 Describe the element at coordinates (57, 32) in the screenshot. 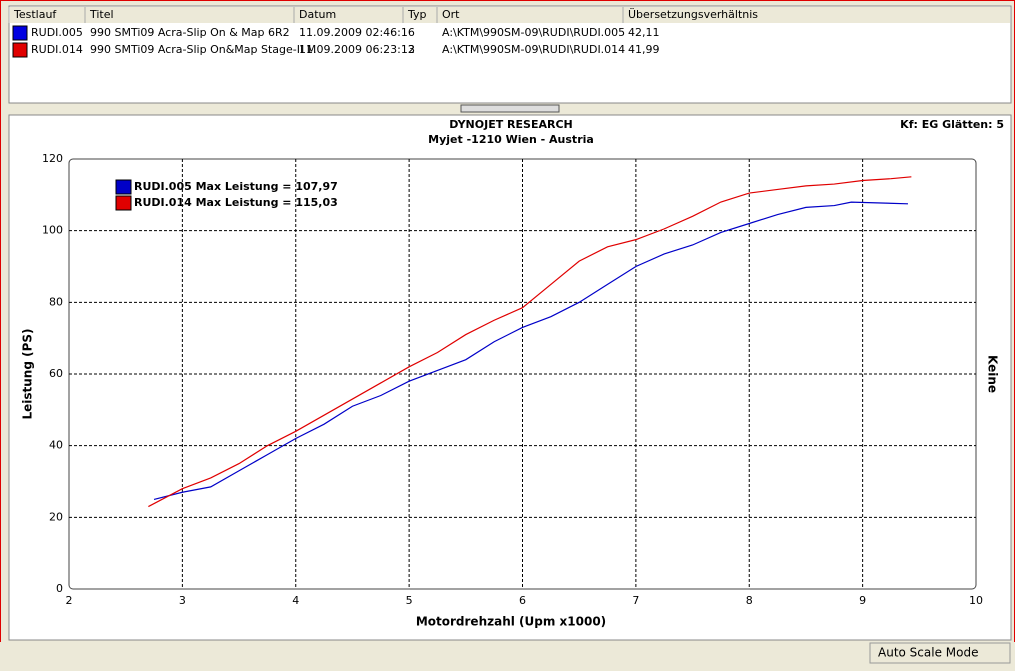

I see `table-cell: RUDI.005` at that location.